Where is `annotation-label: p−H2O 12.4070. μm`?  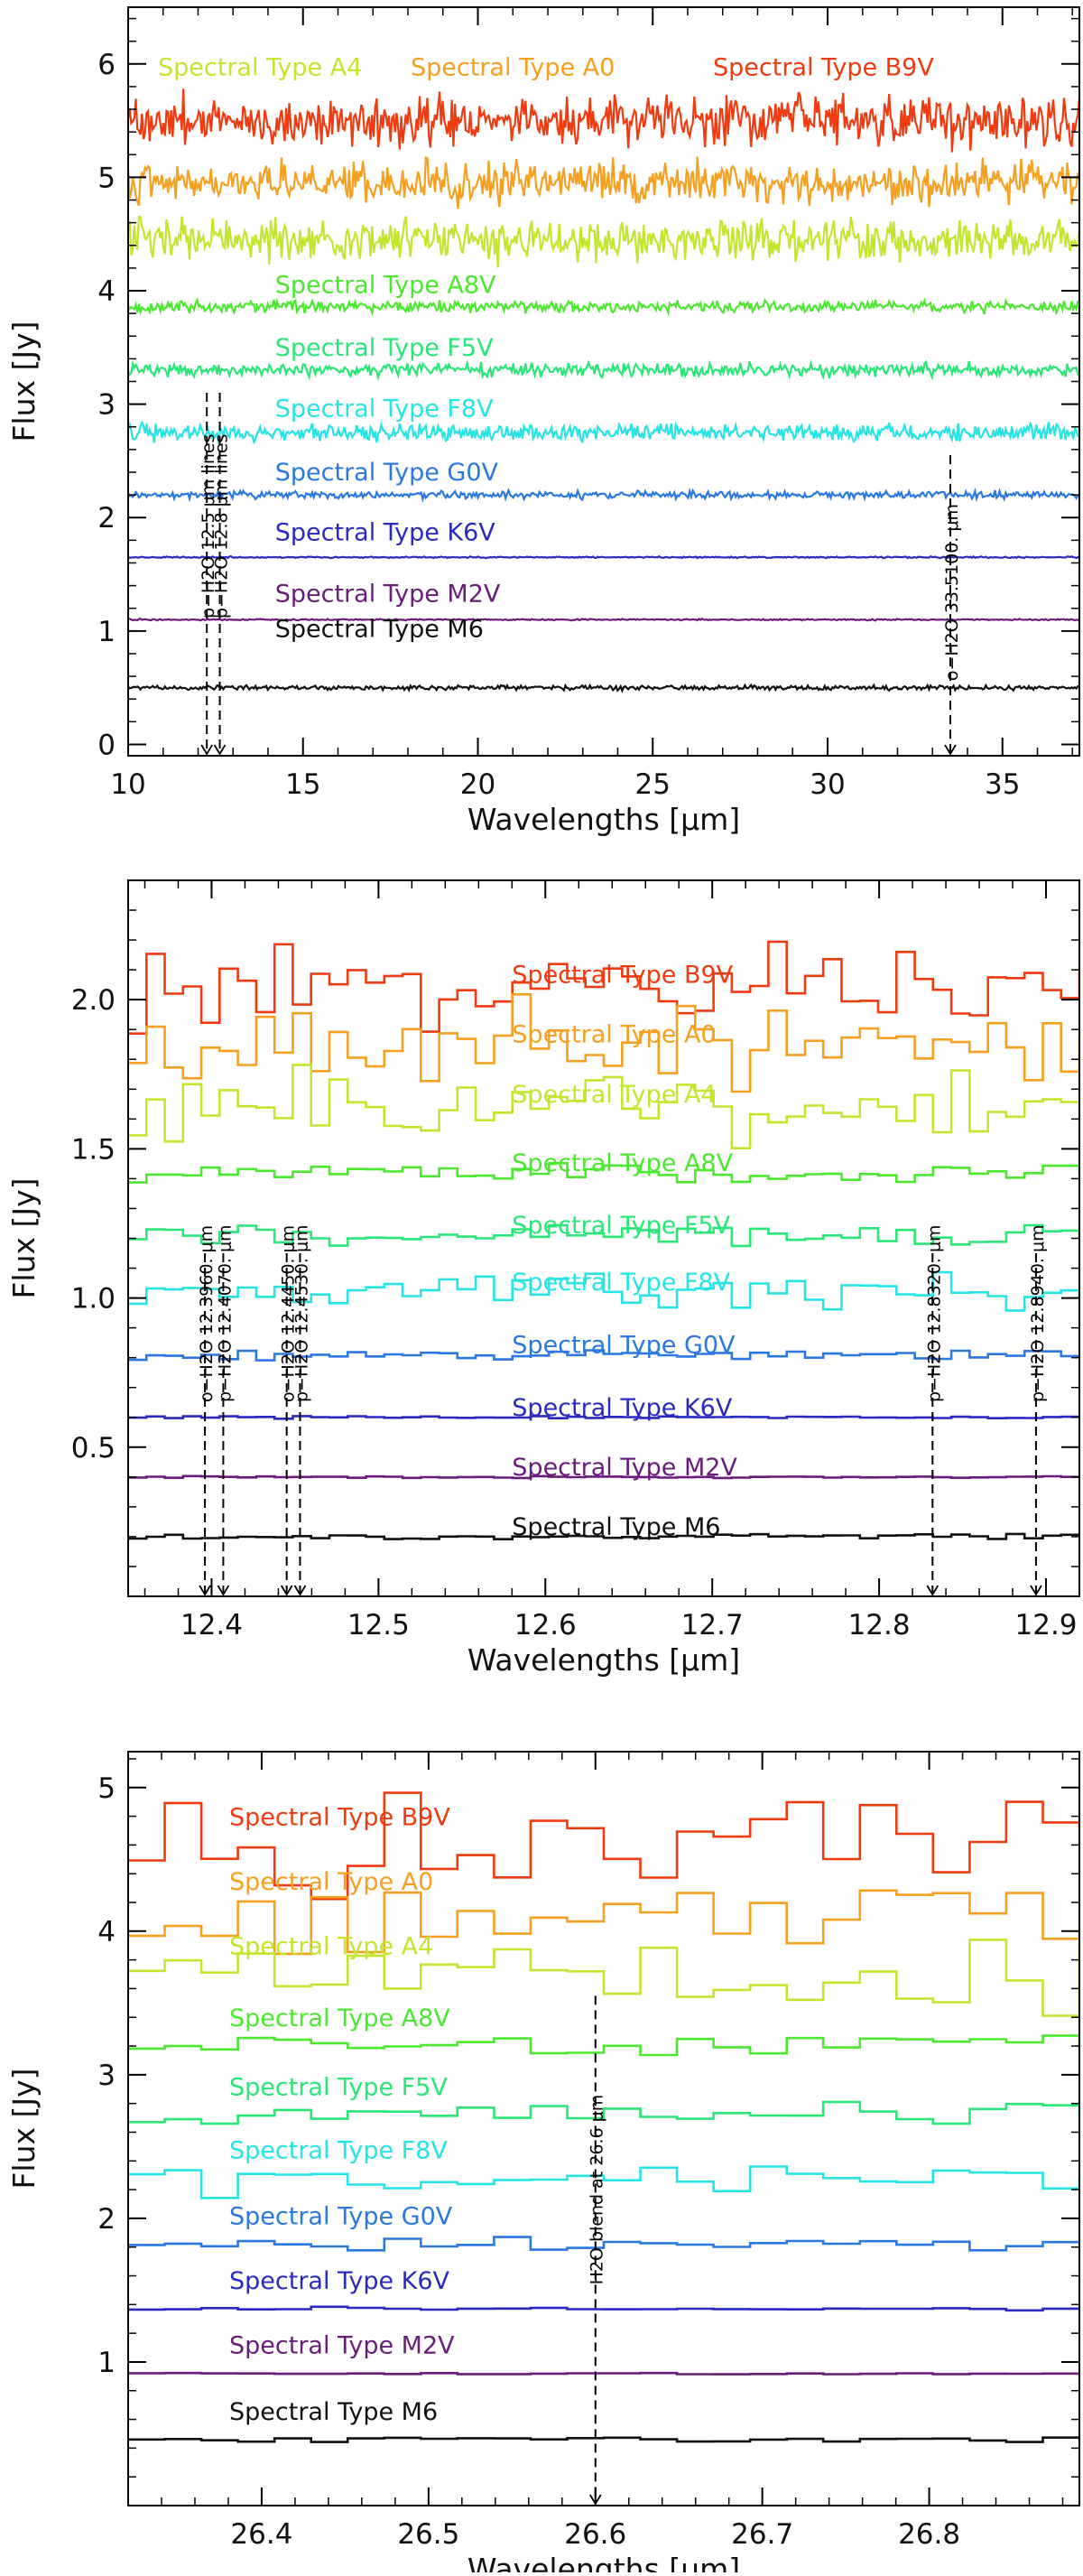 annotation-label: p−H2O 12.4070. μm is located at coordinates (225, 1313).